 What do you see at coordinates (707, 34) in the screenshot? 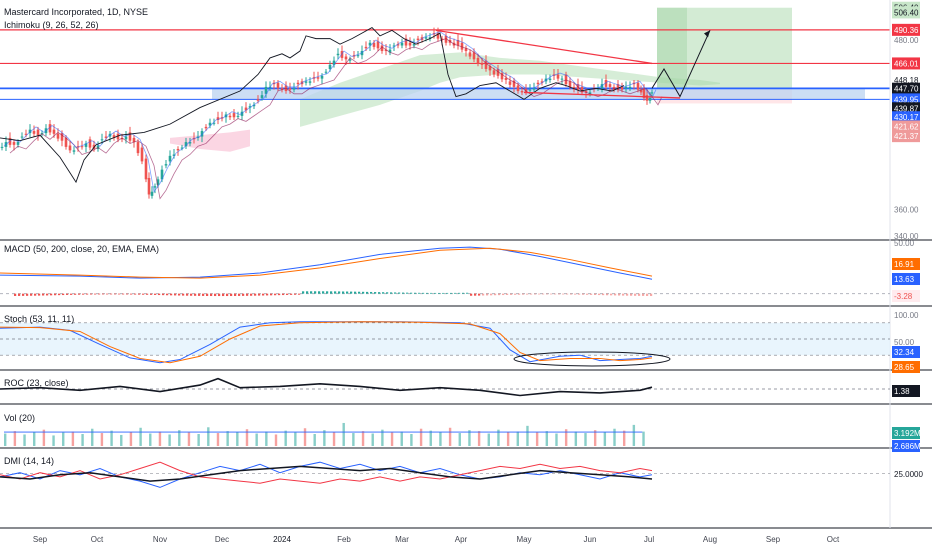
I see `projection-arrowhead` at bounding box center [707, 34].